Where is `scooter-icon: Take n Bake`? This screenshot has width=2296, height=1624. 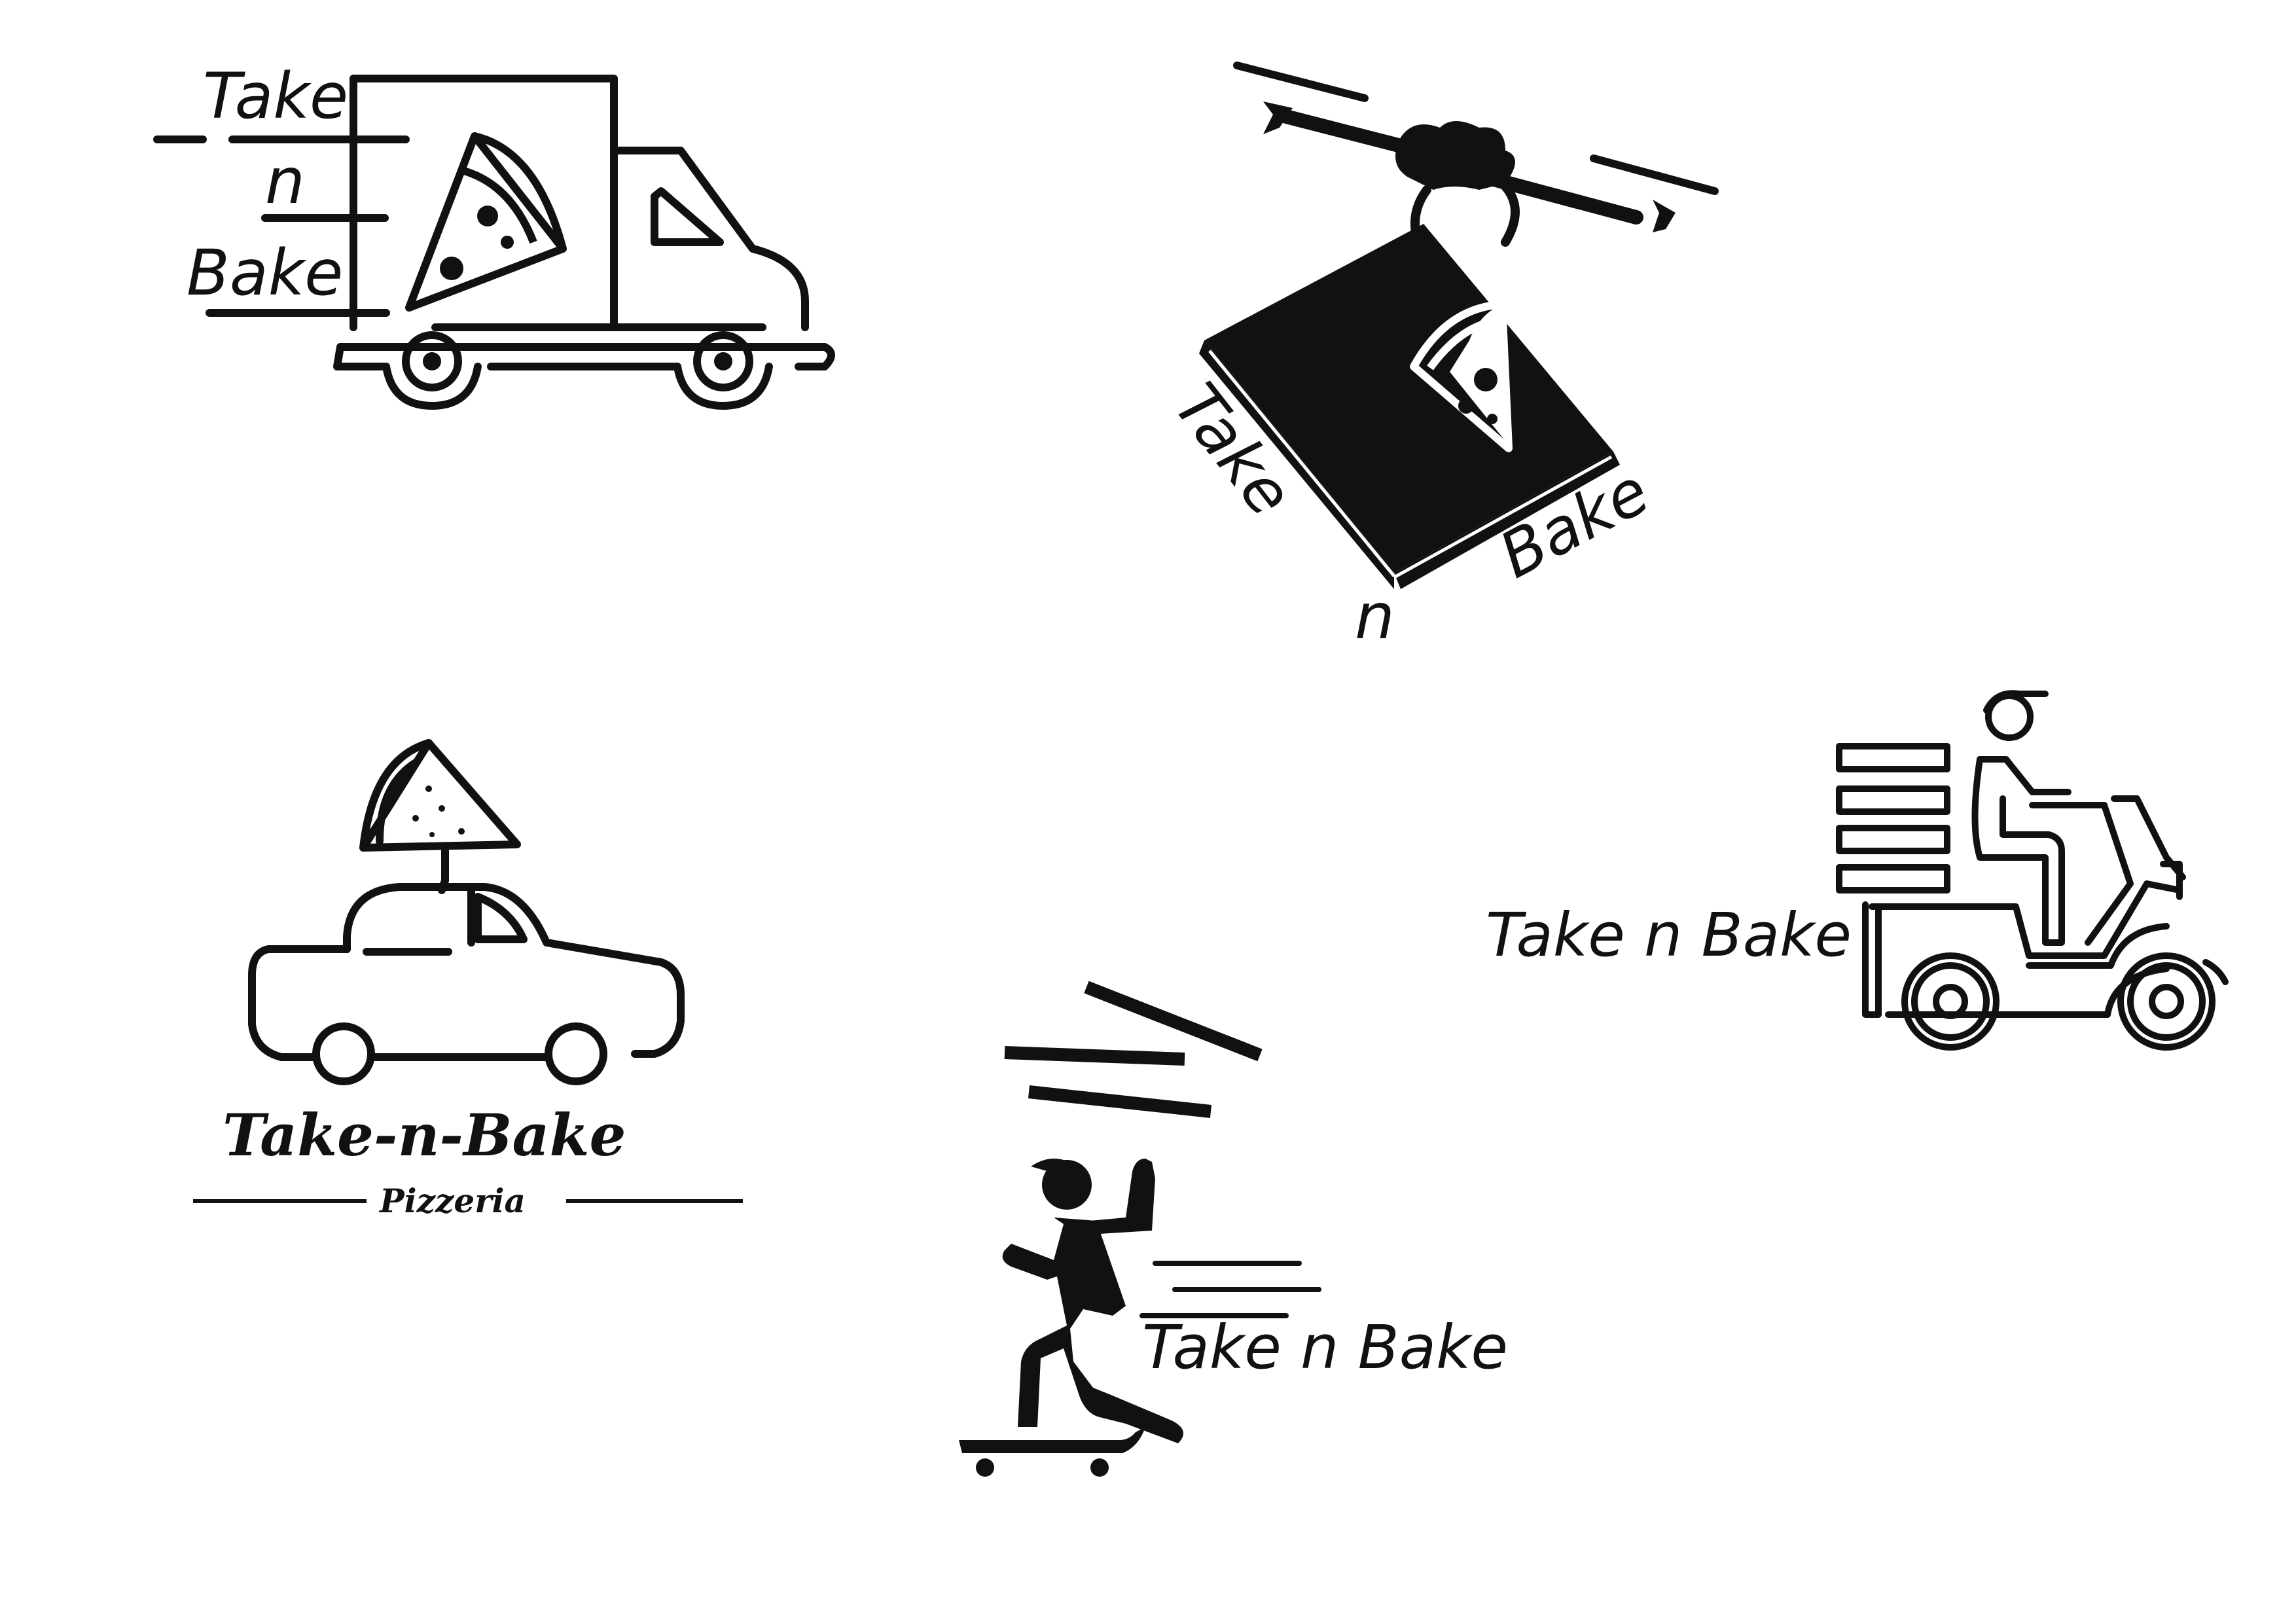 scooter-icon: Take n Bake is located at coordinates (1857, 870).